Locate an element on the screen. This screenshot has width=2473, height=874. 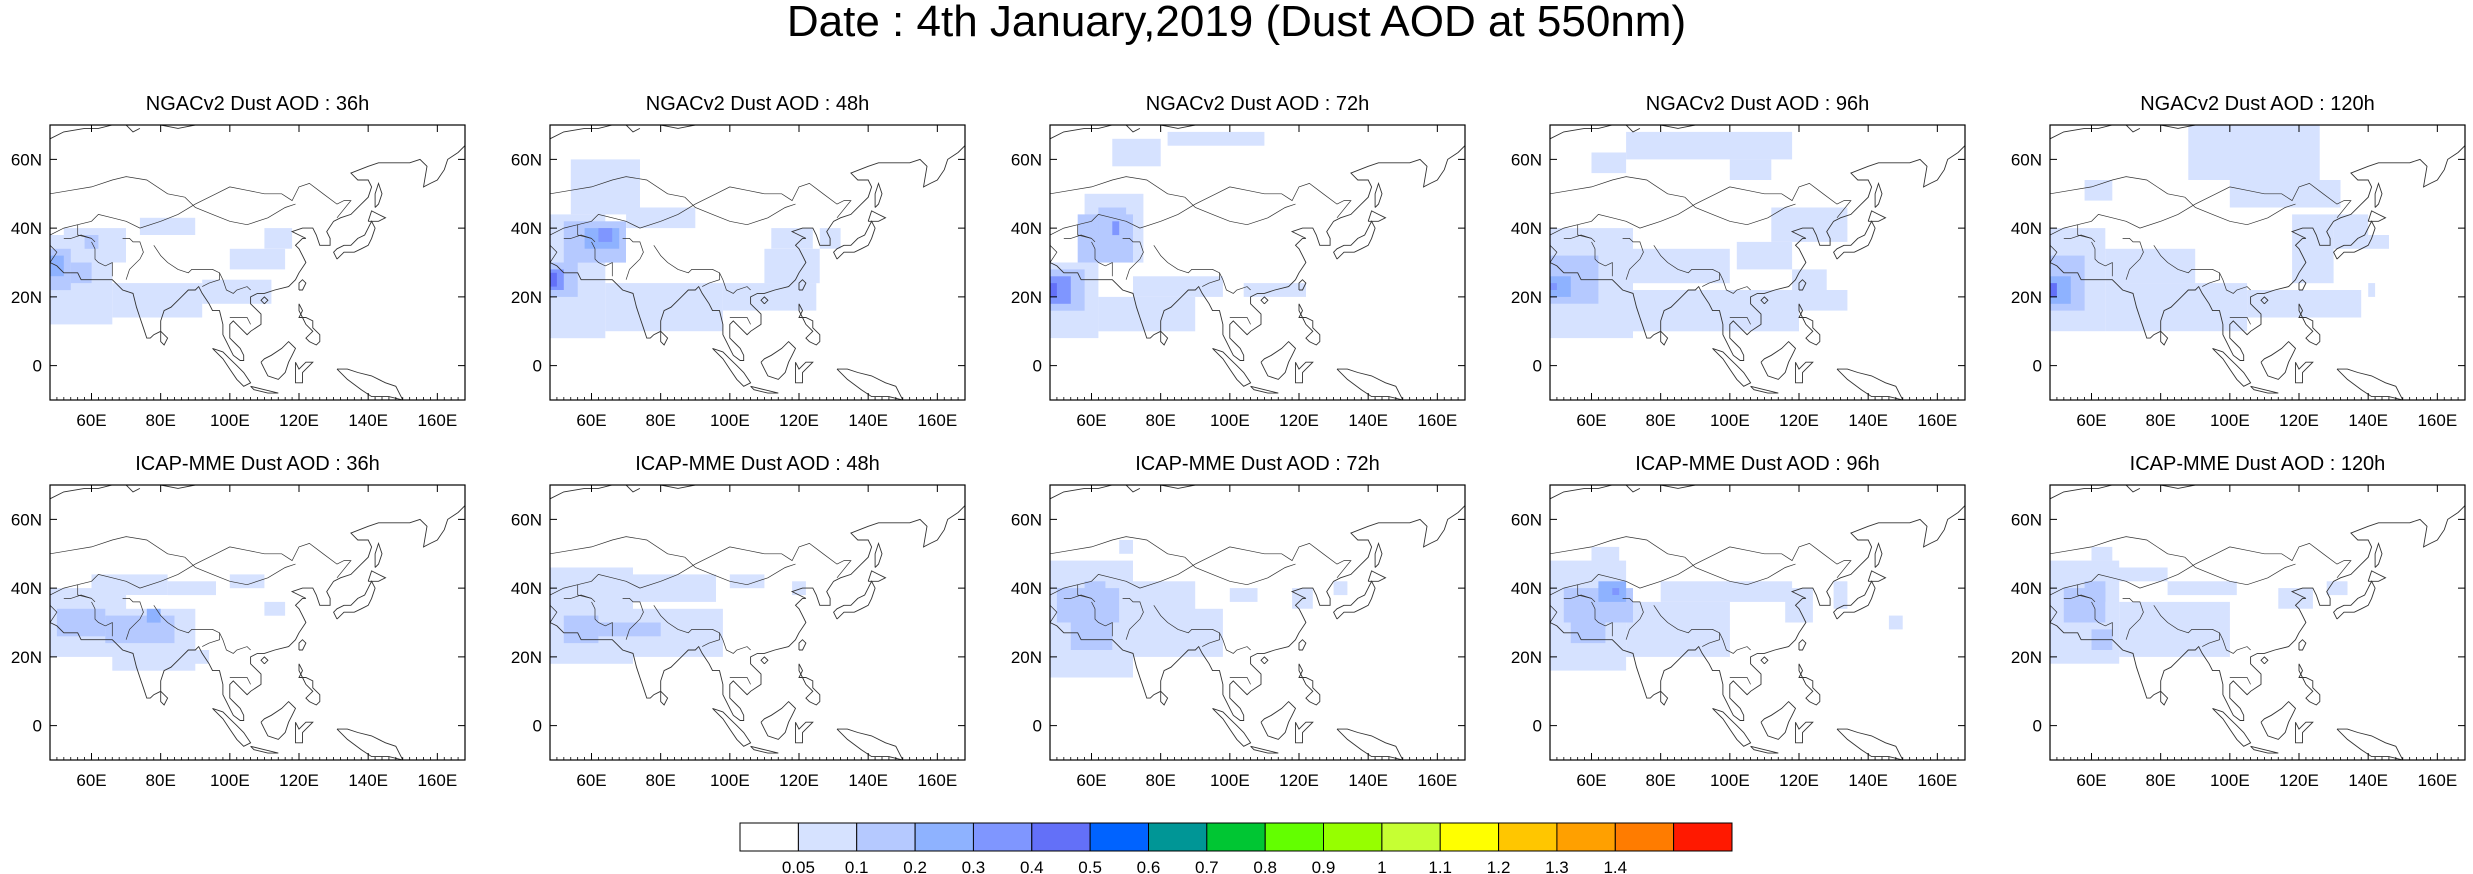
lat-tick-label: 40N is located at coordinates (26, 228).